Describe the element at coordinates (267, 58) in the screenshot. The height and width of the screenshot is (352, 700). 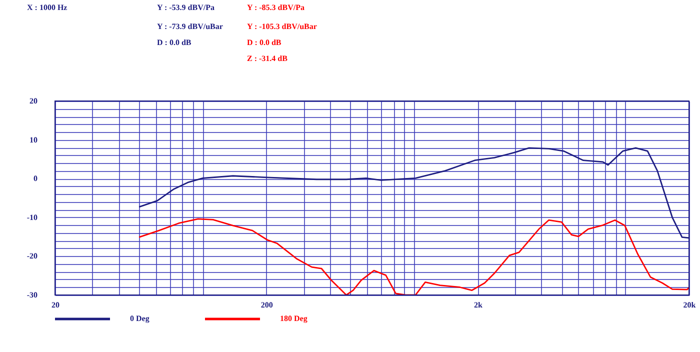
I see `text: Z : -31.4 dB` at that location.